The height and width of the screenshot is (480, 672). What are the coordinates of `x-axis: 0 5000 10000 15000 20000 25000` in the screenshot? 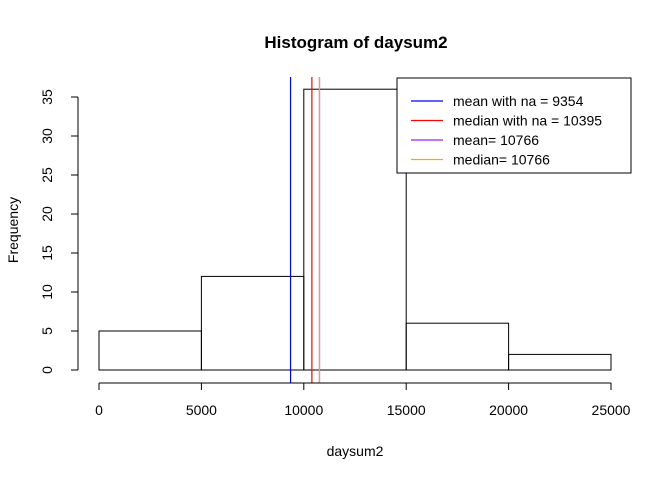 It's located at (363, 400).